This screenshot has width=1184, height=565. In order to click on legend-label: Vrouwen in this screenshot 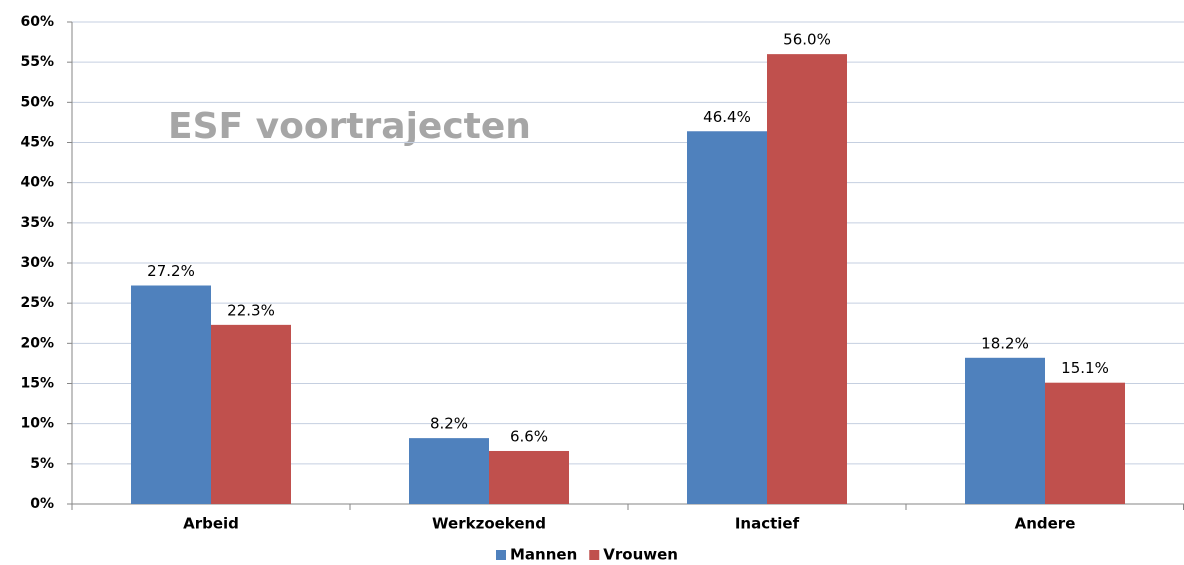, I will do `click(640, 555)`.